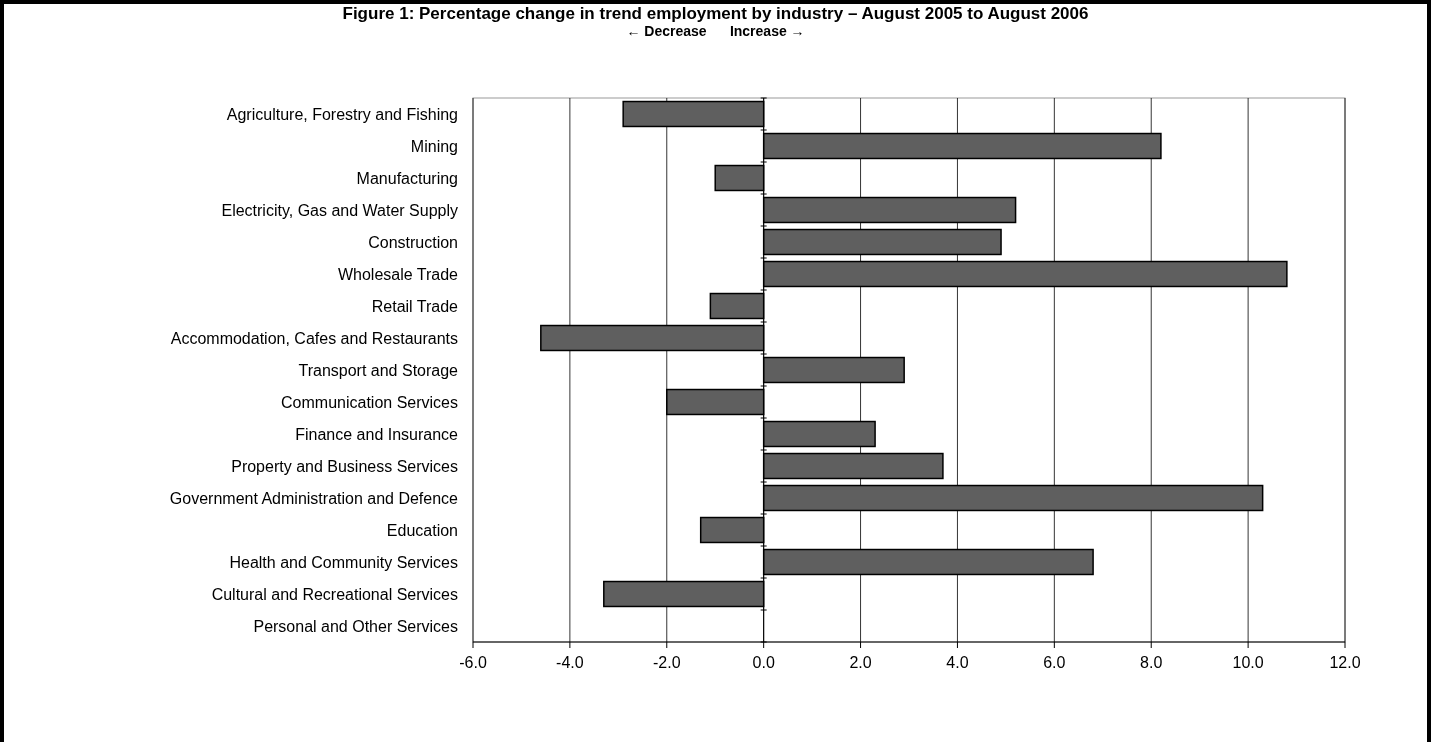 The image size is (1431, 742). I want to click on y-tick-label: Government Administration and Defence, so click(314, 498).